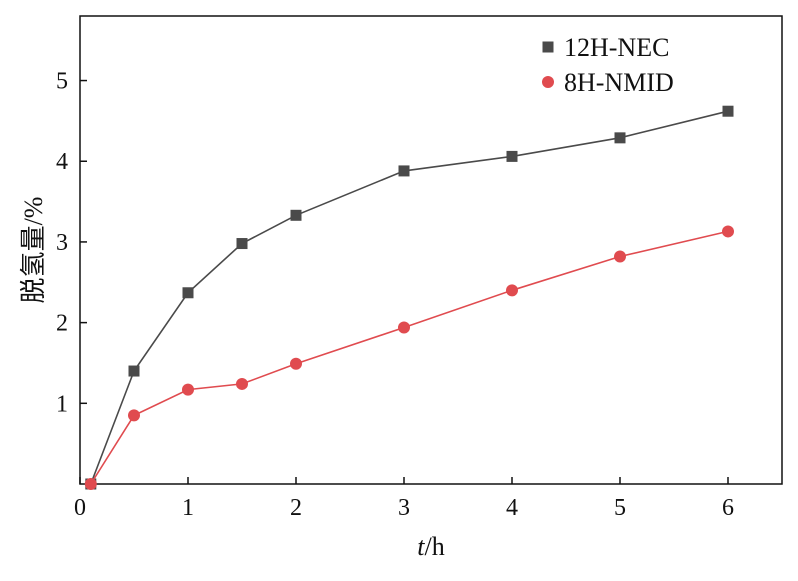 This screenshot has height=581, width=798. I want to click on y-tick-label: 2, so click(62, 324).